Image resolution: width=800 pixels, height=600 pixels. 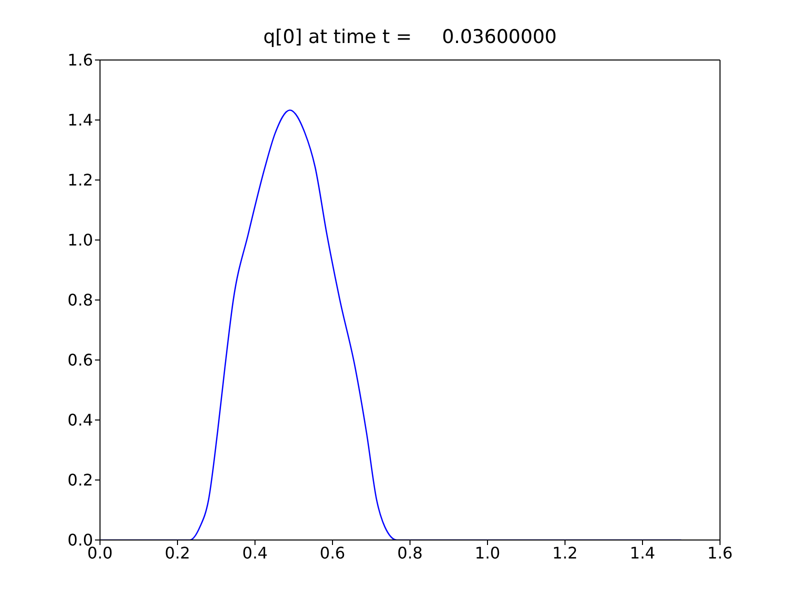 What do you see at coordinates (177, 552) in the screenshot?
I see `x-tick-label: 0.2` at bounding box center [177, 552].